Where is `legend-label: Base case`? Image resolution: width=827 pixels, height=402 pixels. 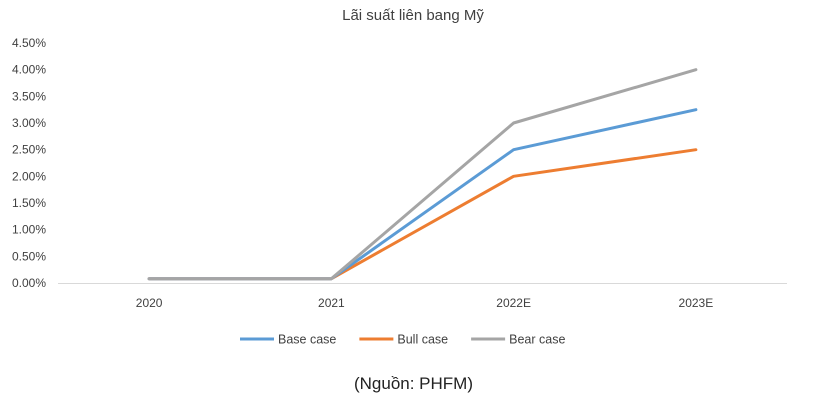 legend-label: Base case is located at coordinates (307, 340).